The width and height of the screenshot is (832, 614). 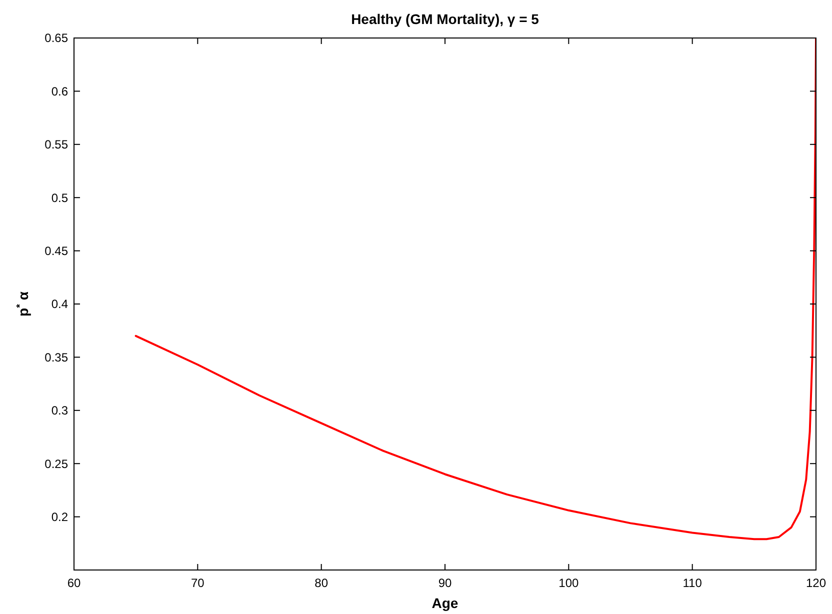 I want to click on y-tick-label: 0.2, so click(x=59, y=517).